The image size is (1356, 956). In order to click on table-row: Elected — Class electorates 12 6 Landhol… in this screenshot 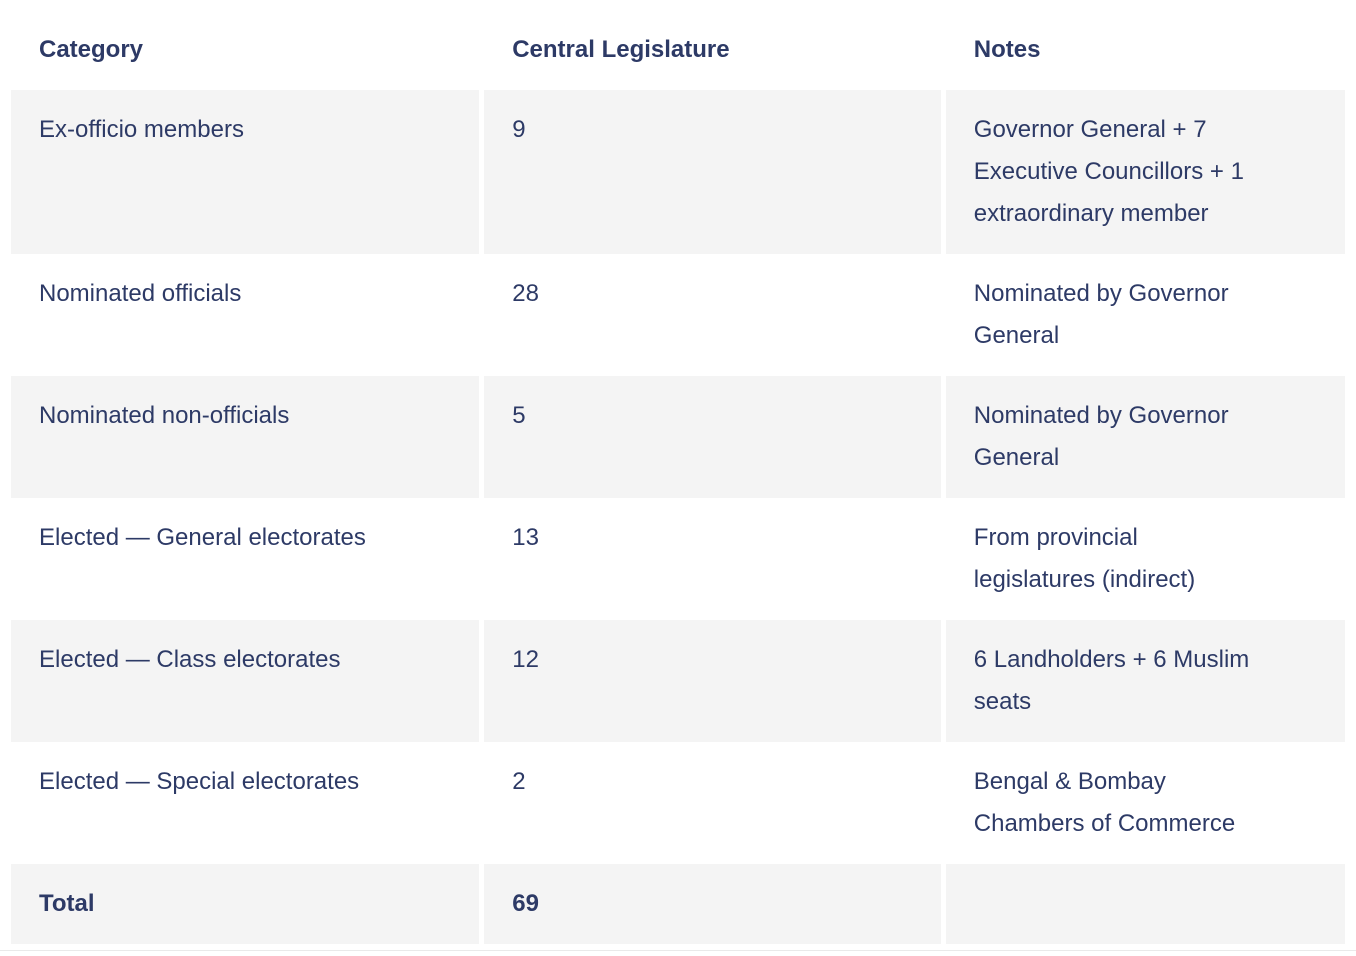, I will do `click(678, 681)`.